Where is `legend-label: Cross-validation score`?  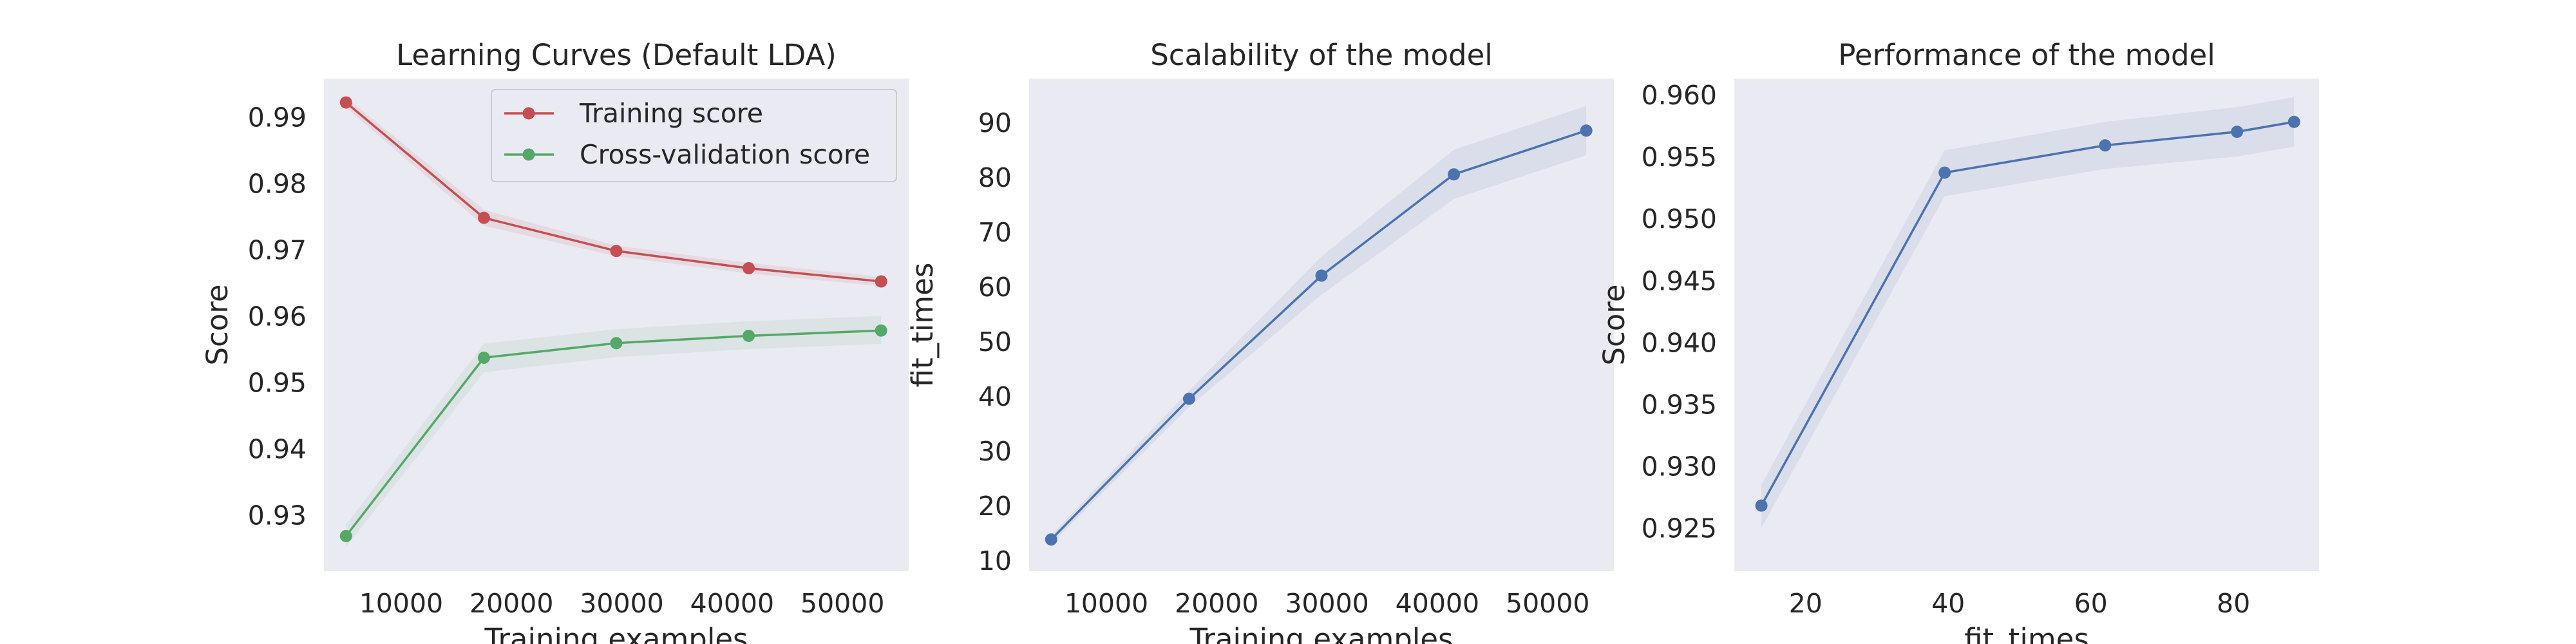 legend-label: Cross-validation score is located at coordinates (725, 155).